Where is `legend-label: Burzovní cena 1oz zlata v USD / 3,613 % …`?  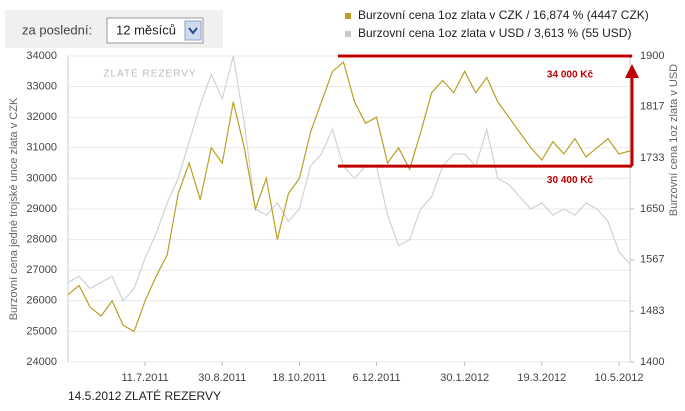
legend-label: Burzovní cena 1oz zlata v USD / 3,613 % … is located at coordinates (494, 33).